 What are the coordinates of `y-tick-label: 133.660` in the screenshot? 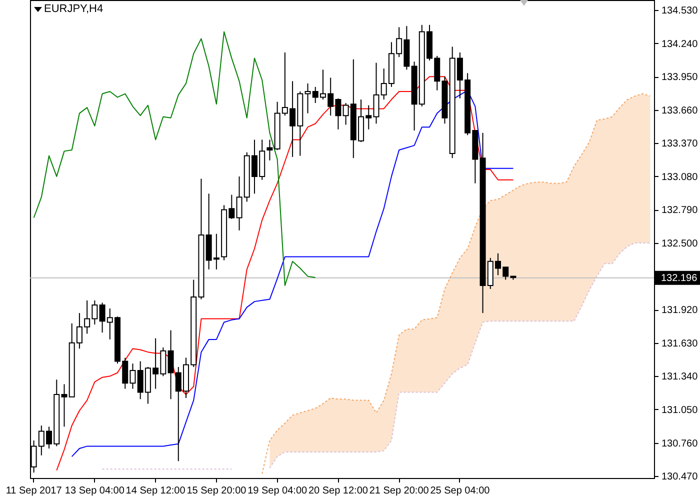 It's located at (680, 110).